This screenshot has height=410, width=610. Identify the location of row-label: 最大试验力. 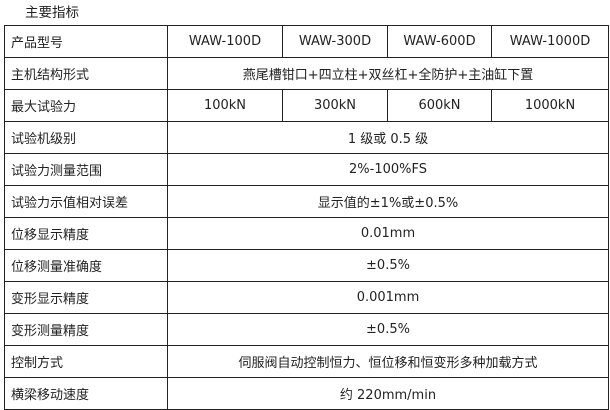
(86, 105).